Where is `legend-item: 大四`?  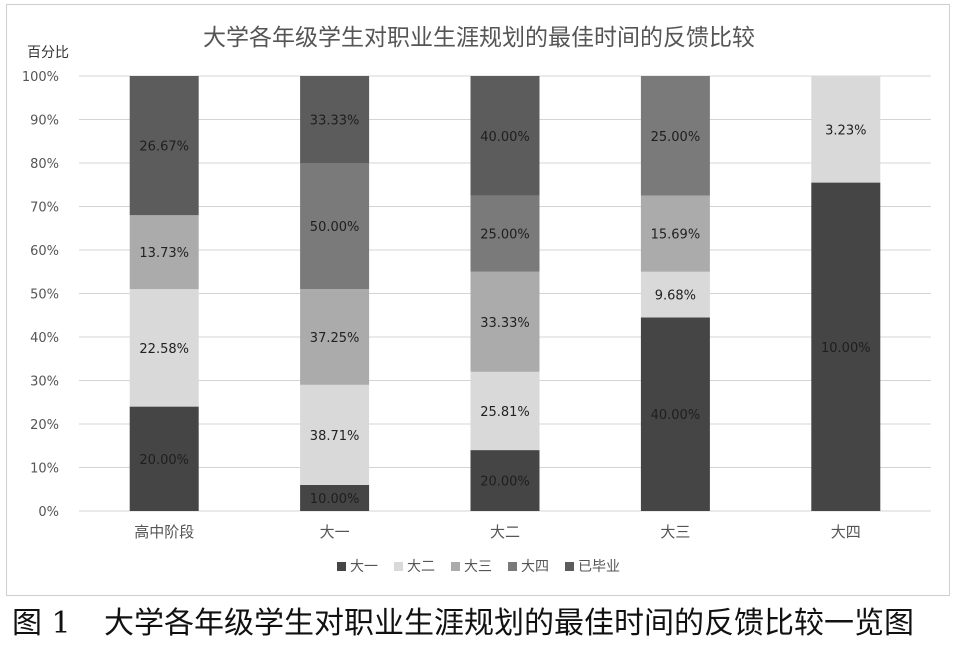
legend-item: 大四 is located at coordinates (528, 567).